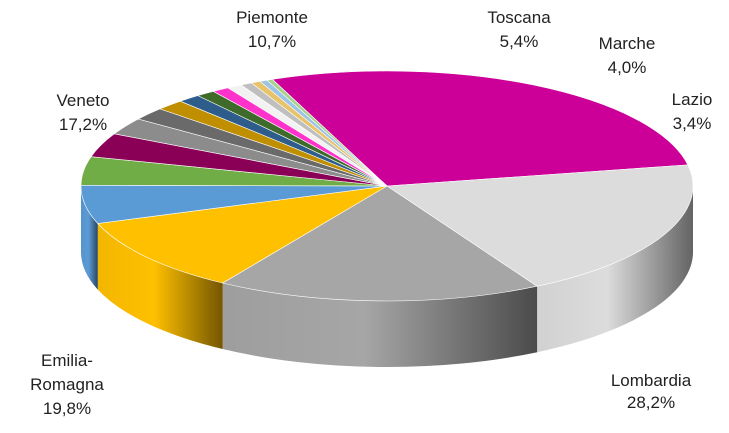 This screenshot has height=433, width=729. What do you see at coordinates (651, 391) in the screenshot?
I see `slice-label-lombardia: Lombardia 28,2%` at bounding box center [651, 391].